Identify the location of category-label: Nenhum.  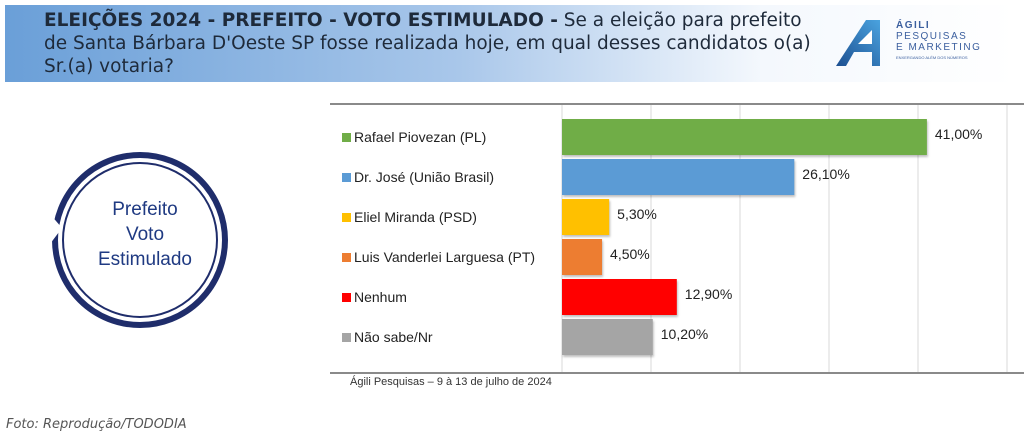
(374, 297).